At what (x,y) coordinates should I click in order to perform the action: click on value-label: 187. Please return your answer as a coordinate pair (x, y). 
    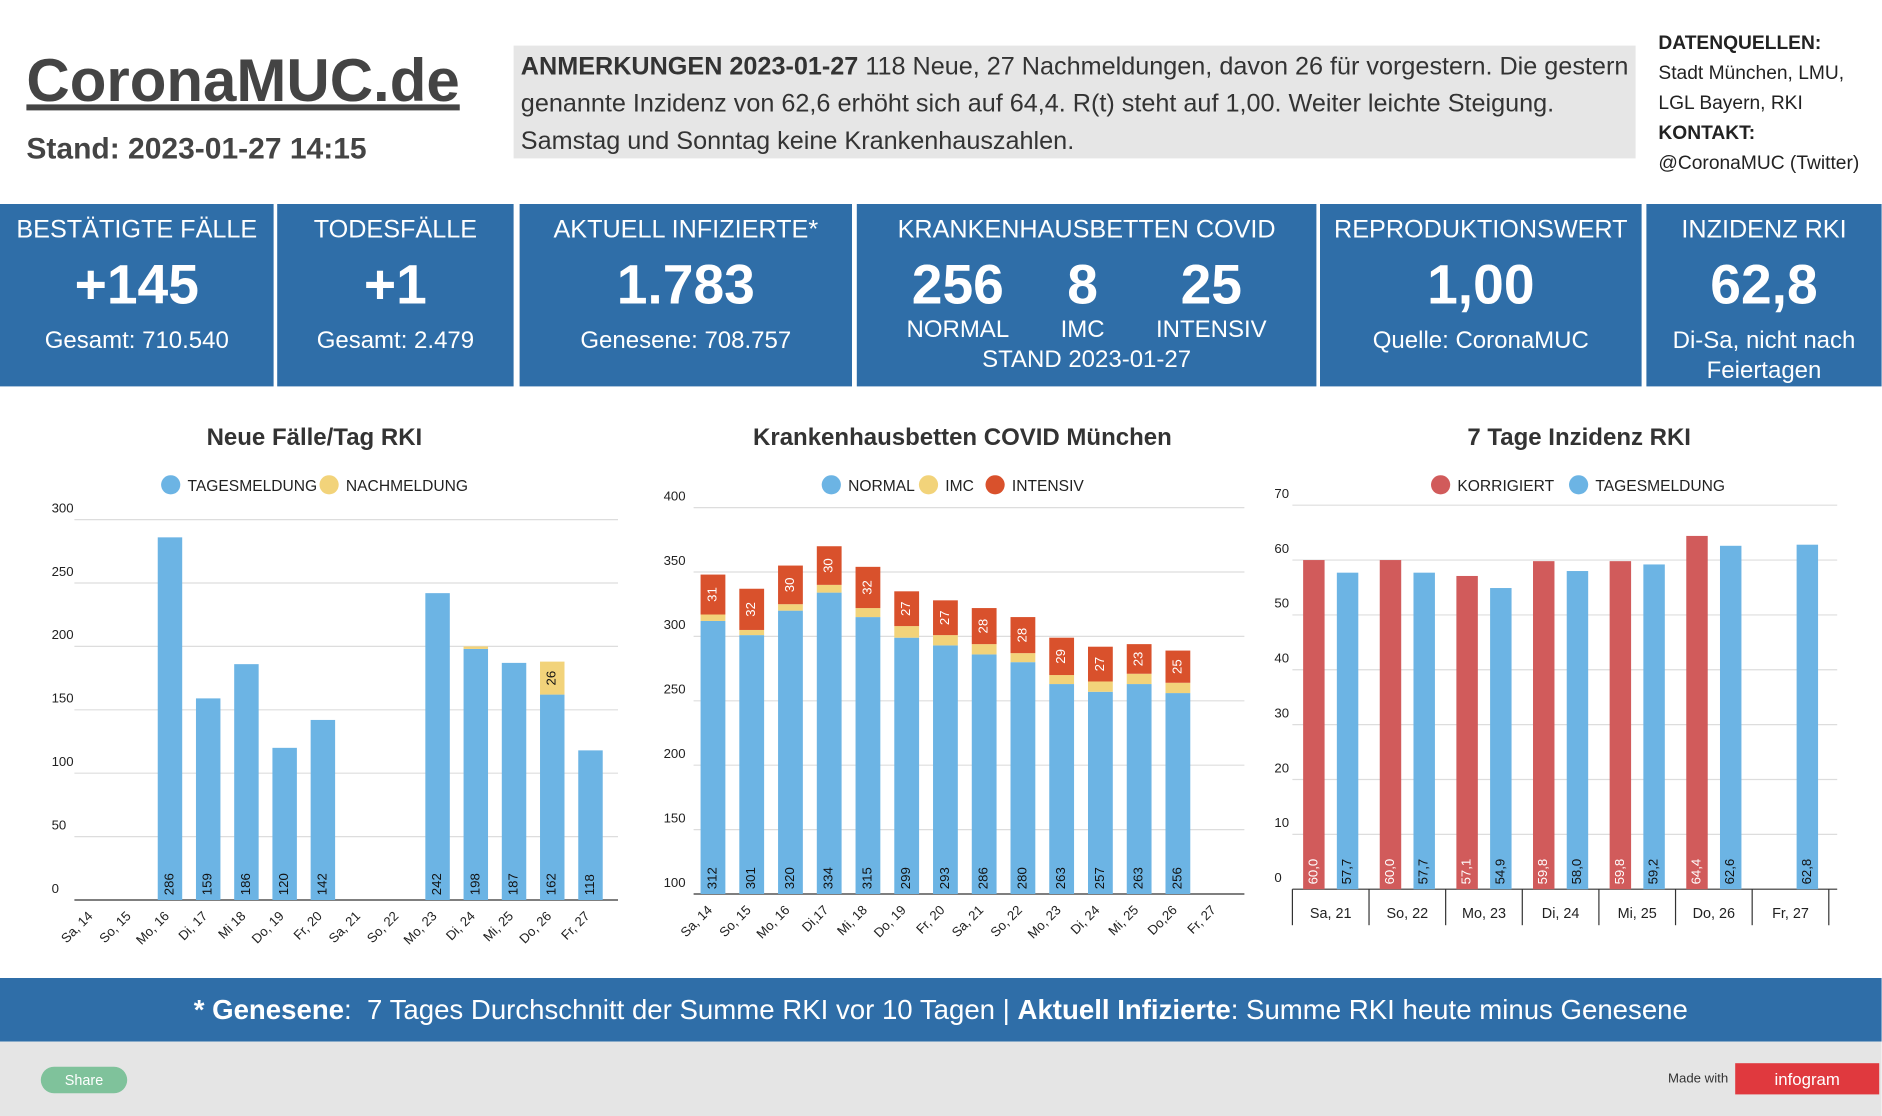
    Looking at the image, I should click on (513, 884).